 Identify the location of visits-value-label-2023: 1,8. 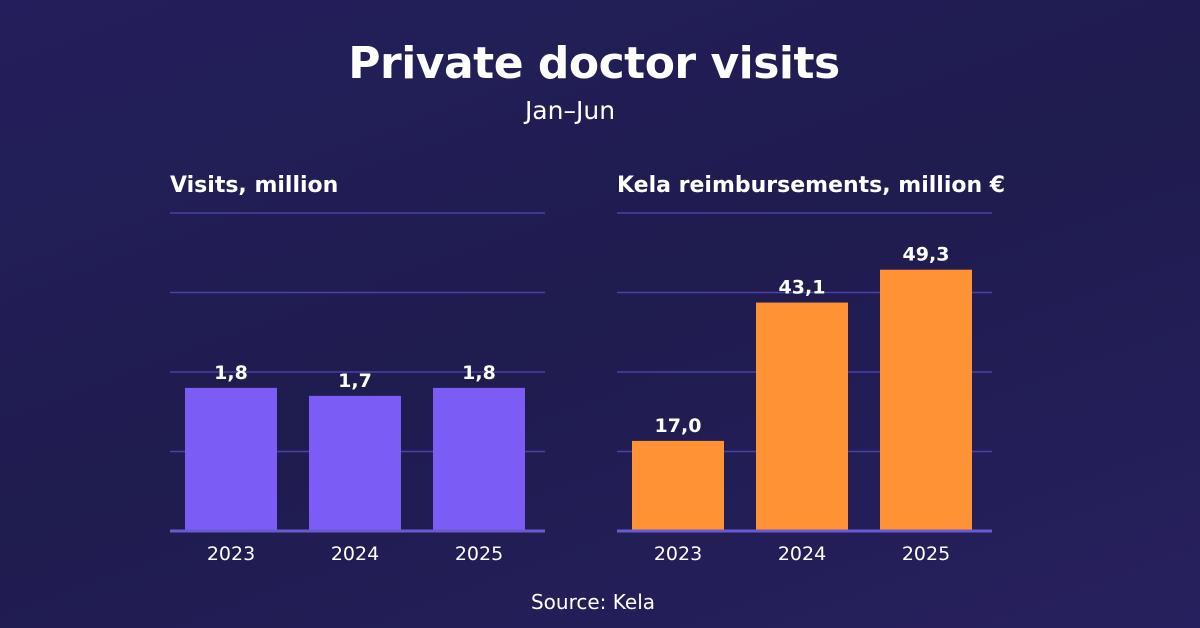
(231, 373).